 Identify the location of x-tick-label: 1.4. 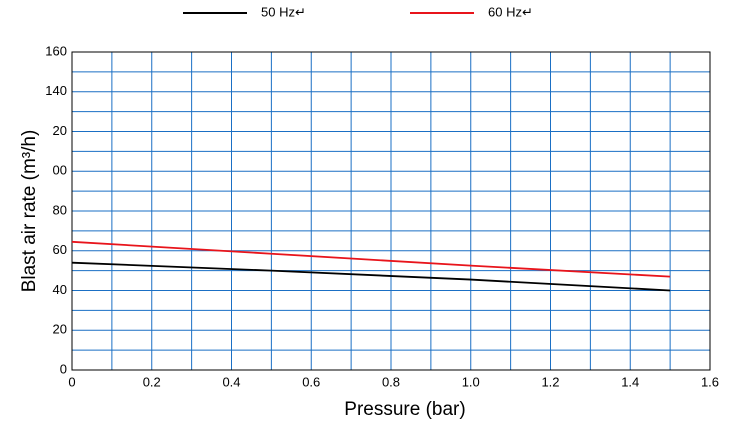
(630, 381).